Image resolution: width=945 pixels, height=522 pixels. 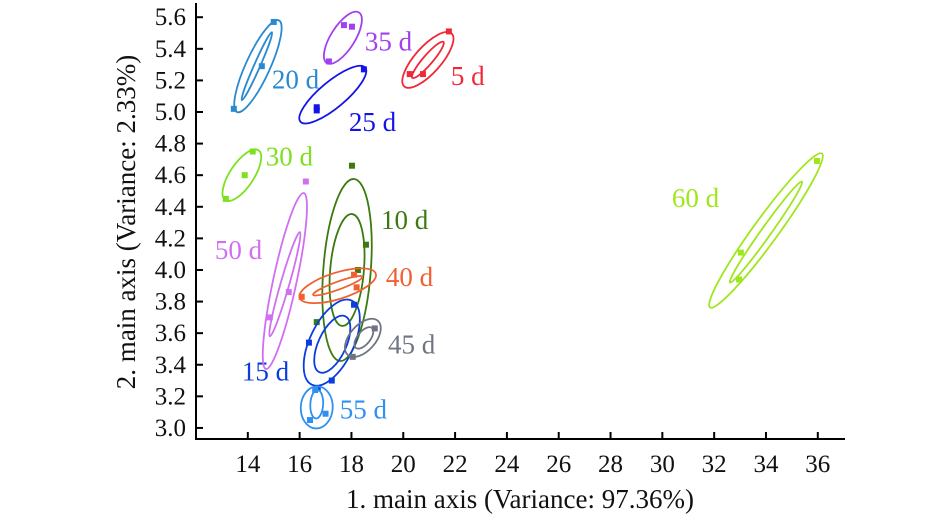 I want to click on series-10d: 10 d, so click(x=371, y=262).